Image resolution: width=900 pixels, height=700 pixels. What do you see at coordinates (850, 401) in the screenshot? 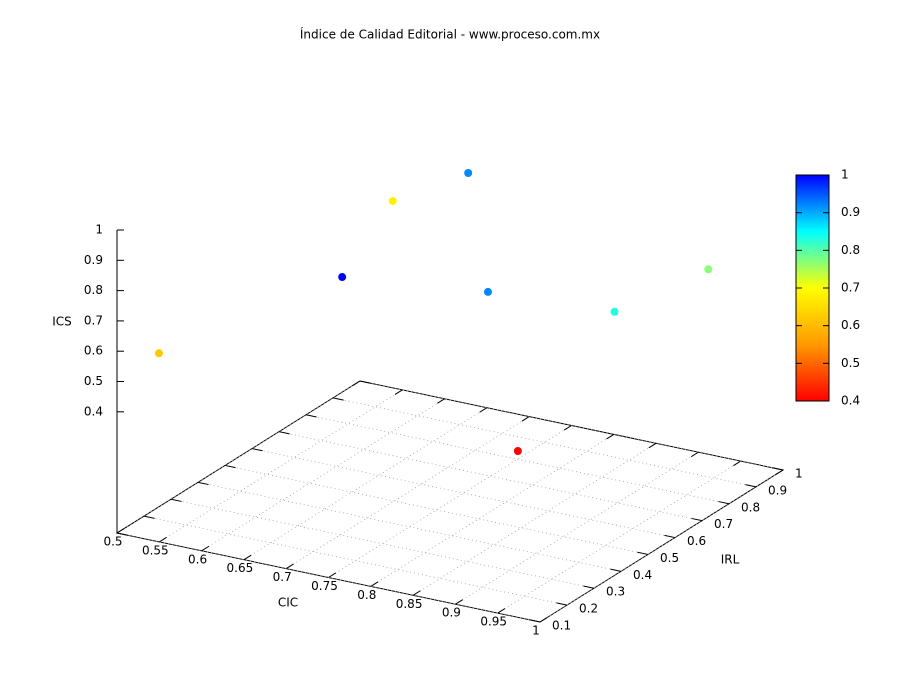
I see `colorbar-tick-label: 0.4` at bounding box center [850, 401].